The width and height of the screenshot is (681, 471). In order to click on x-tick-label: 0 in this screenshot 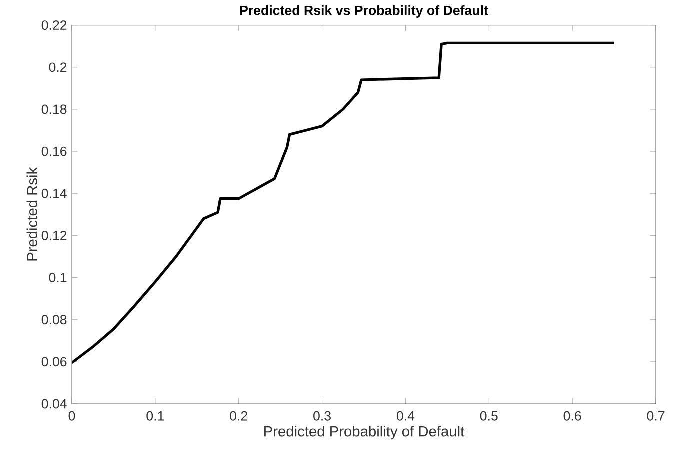, I will do `click(72, 416)`.